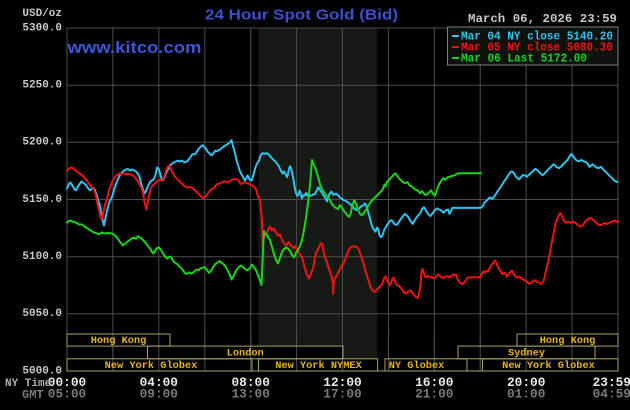 Image resolution: width=630 pixels, height=410 pixels. What do you see at coordinates (611, 394) in the screenshot?
I see `svg-text: 04:59` at bounding box center [611, 394].